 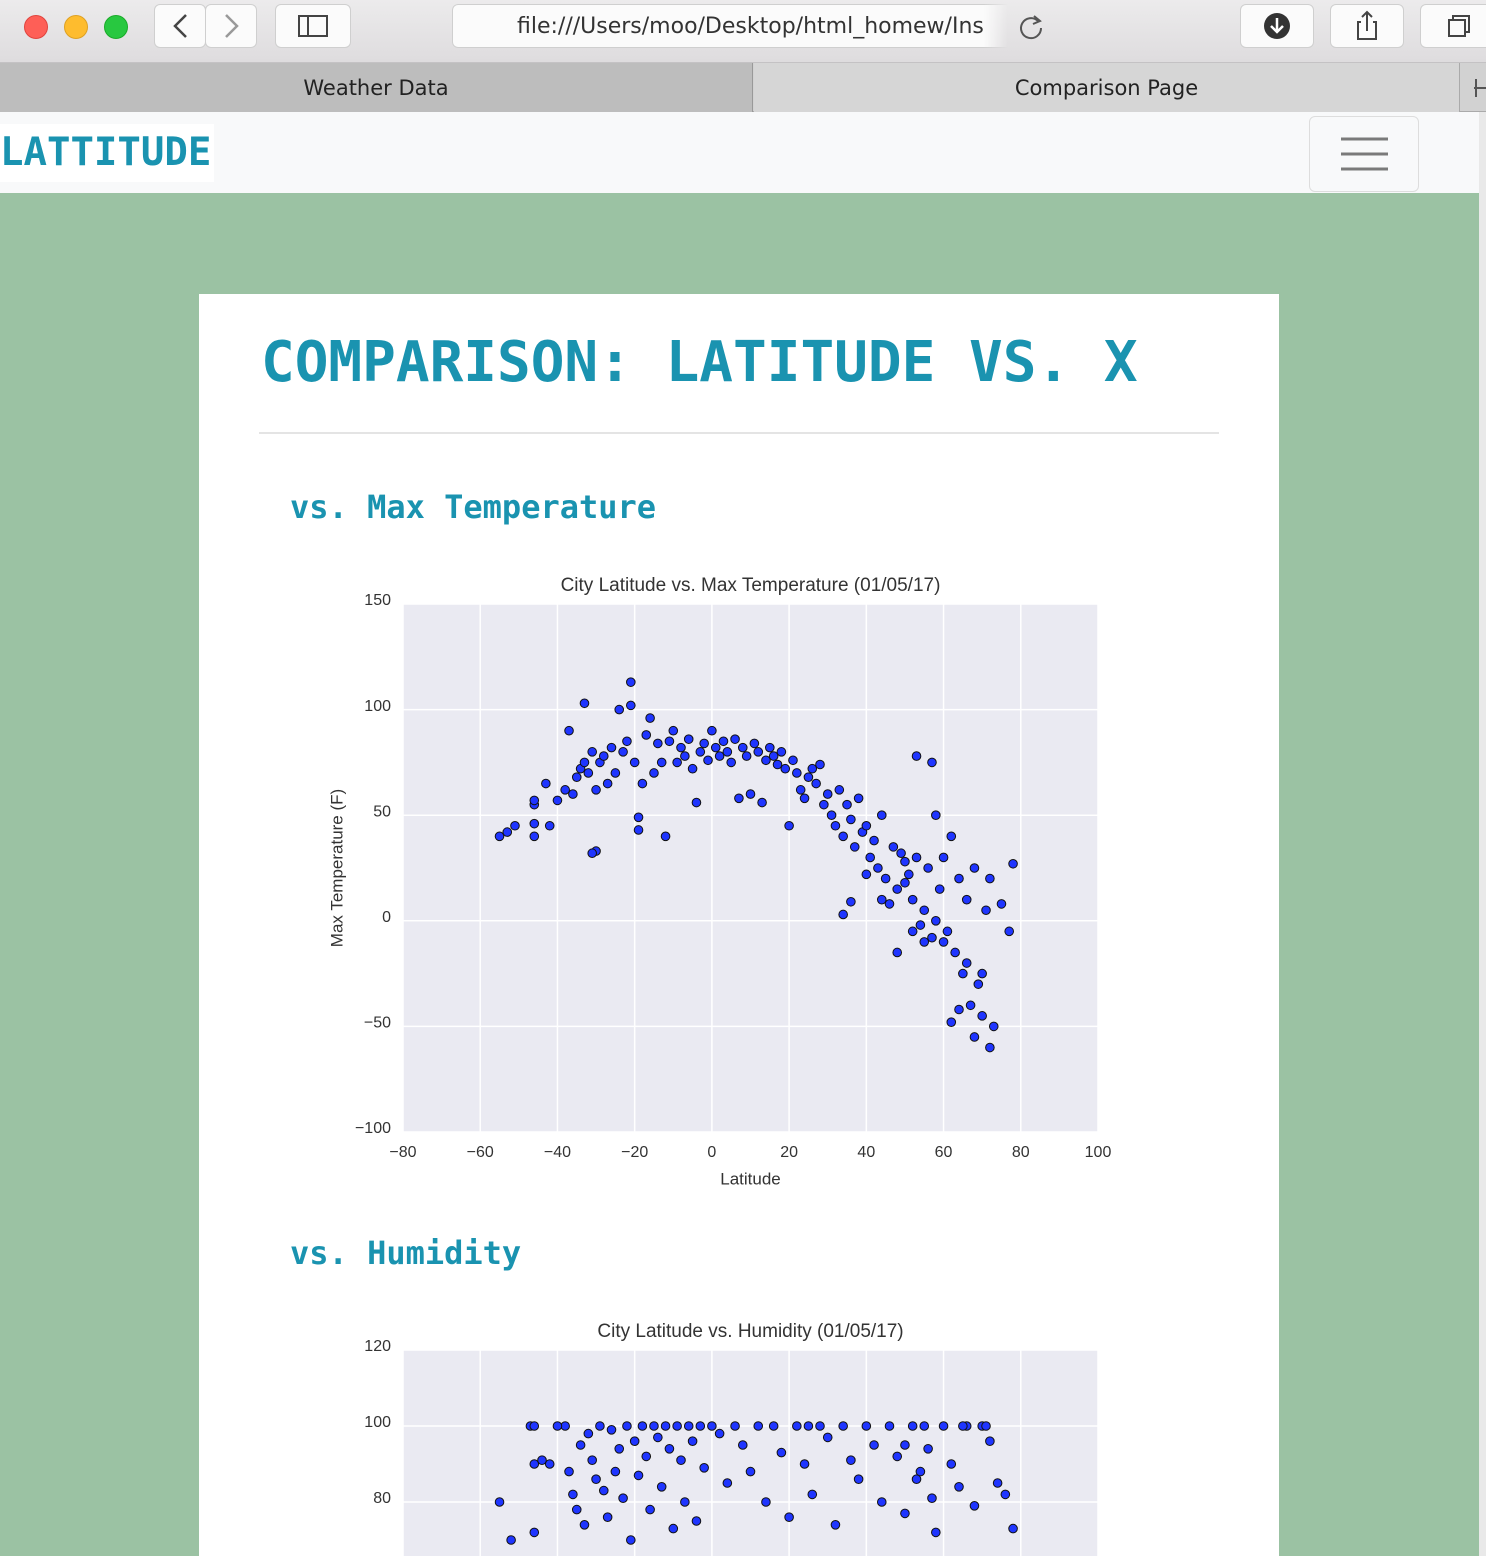 What do you see at coordinates (76, 27) in the screenshot?
I see `minimize-button` at bounding box center [76, 27].